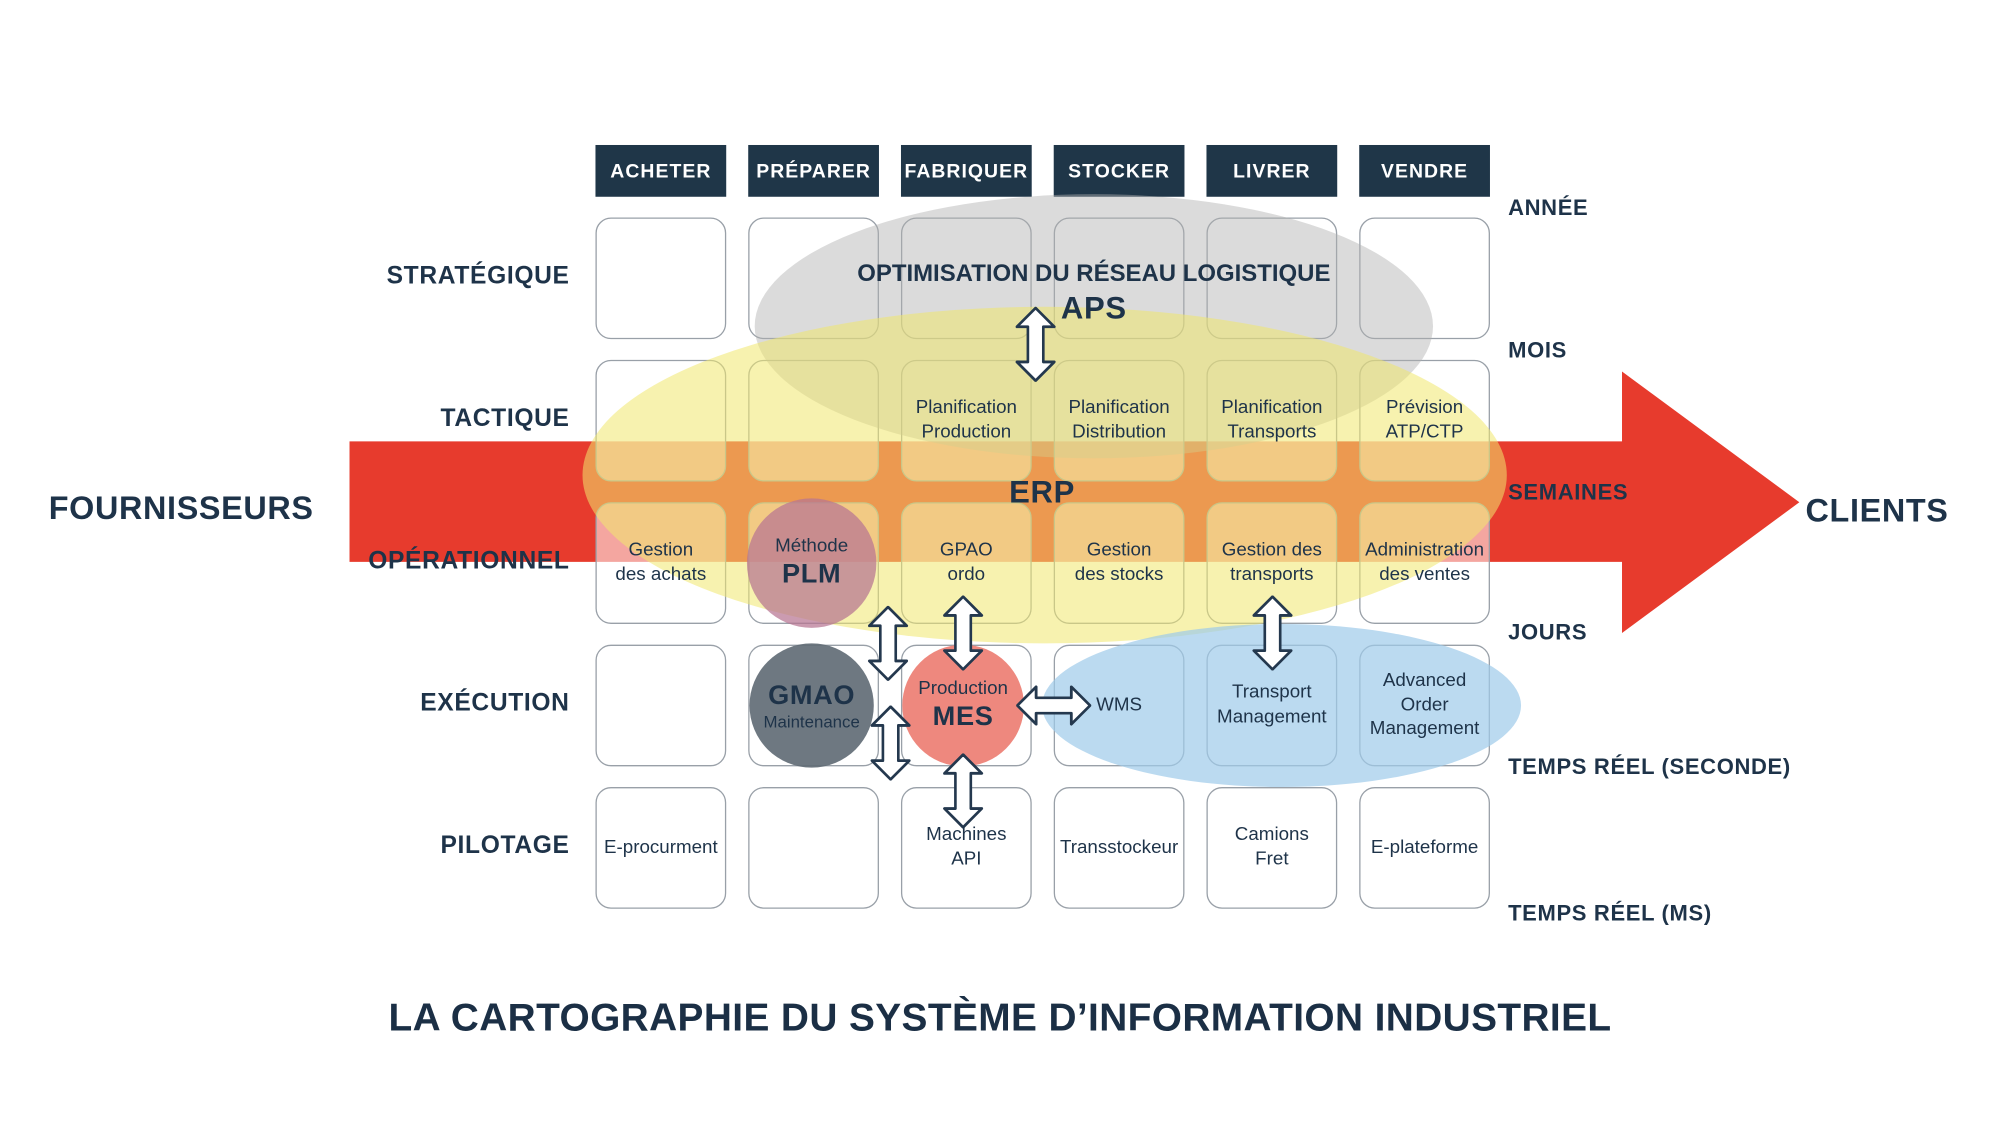 Image resolution: width=2000 pixels, height=1125 pixels. Describe the element at coordinates (1610, 913) in the screenshot. I see `time-label-temps-reel-ms: TEMPS RÉEL (MS)` at that location.